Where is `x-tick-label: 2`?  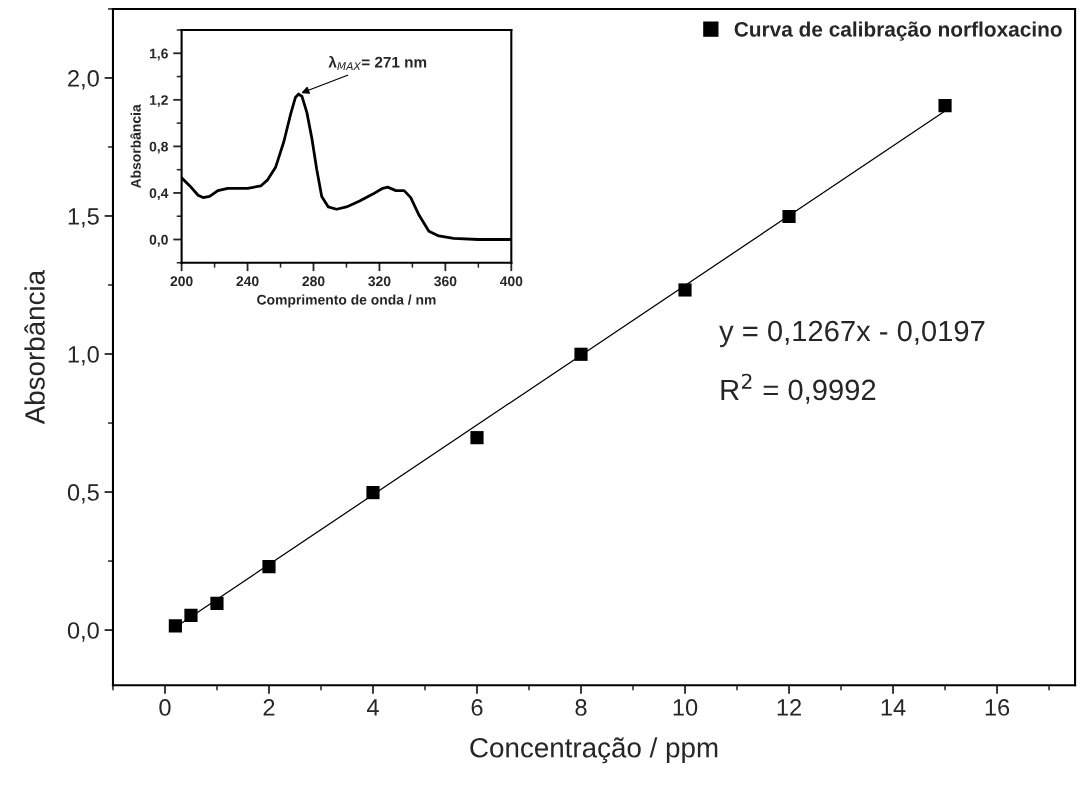 x-tick-label: 2 is located at coordinates (269, 707).